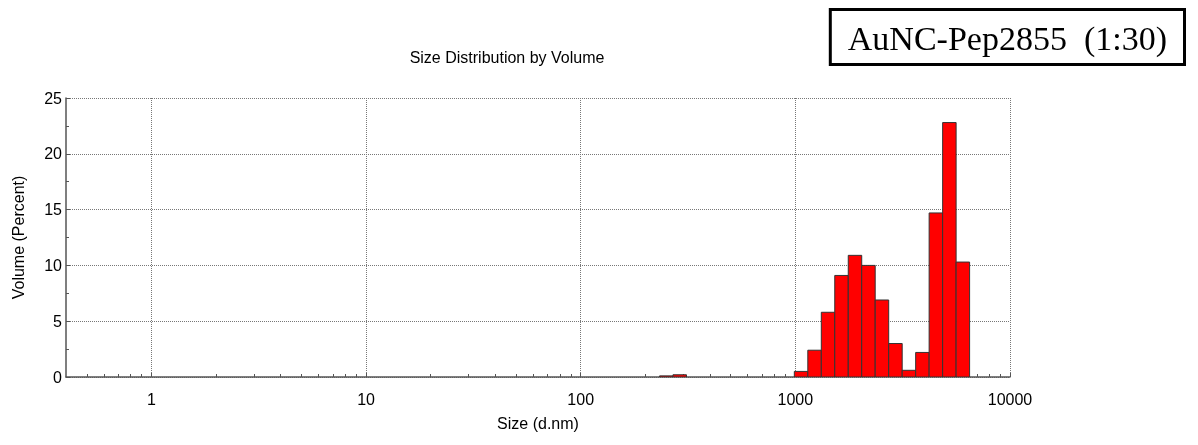 Image resolution: width=1198 pixels, height=445 pixels. I want to click on y-tick-label: 5, so click(58, 321).